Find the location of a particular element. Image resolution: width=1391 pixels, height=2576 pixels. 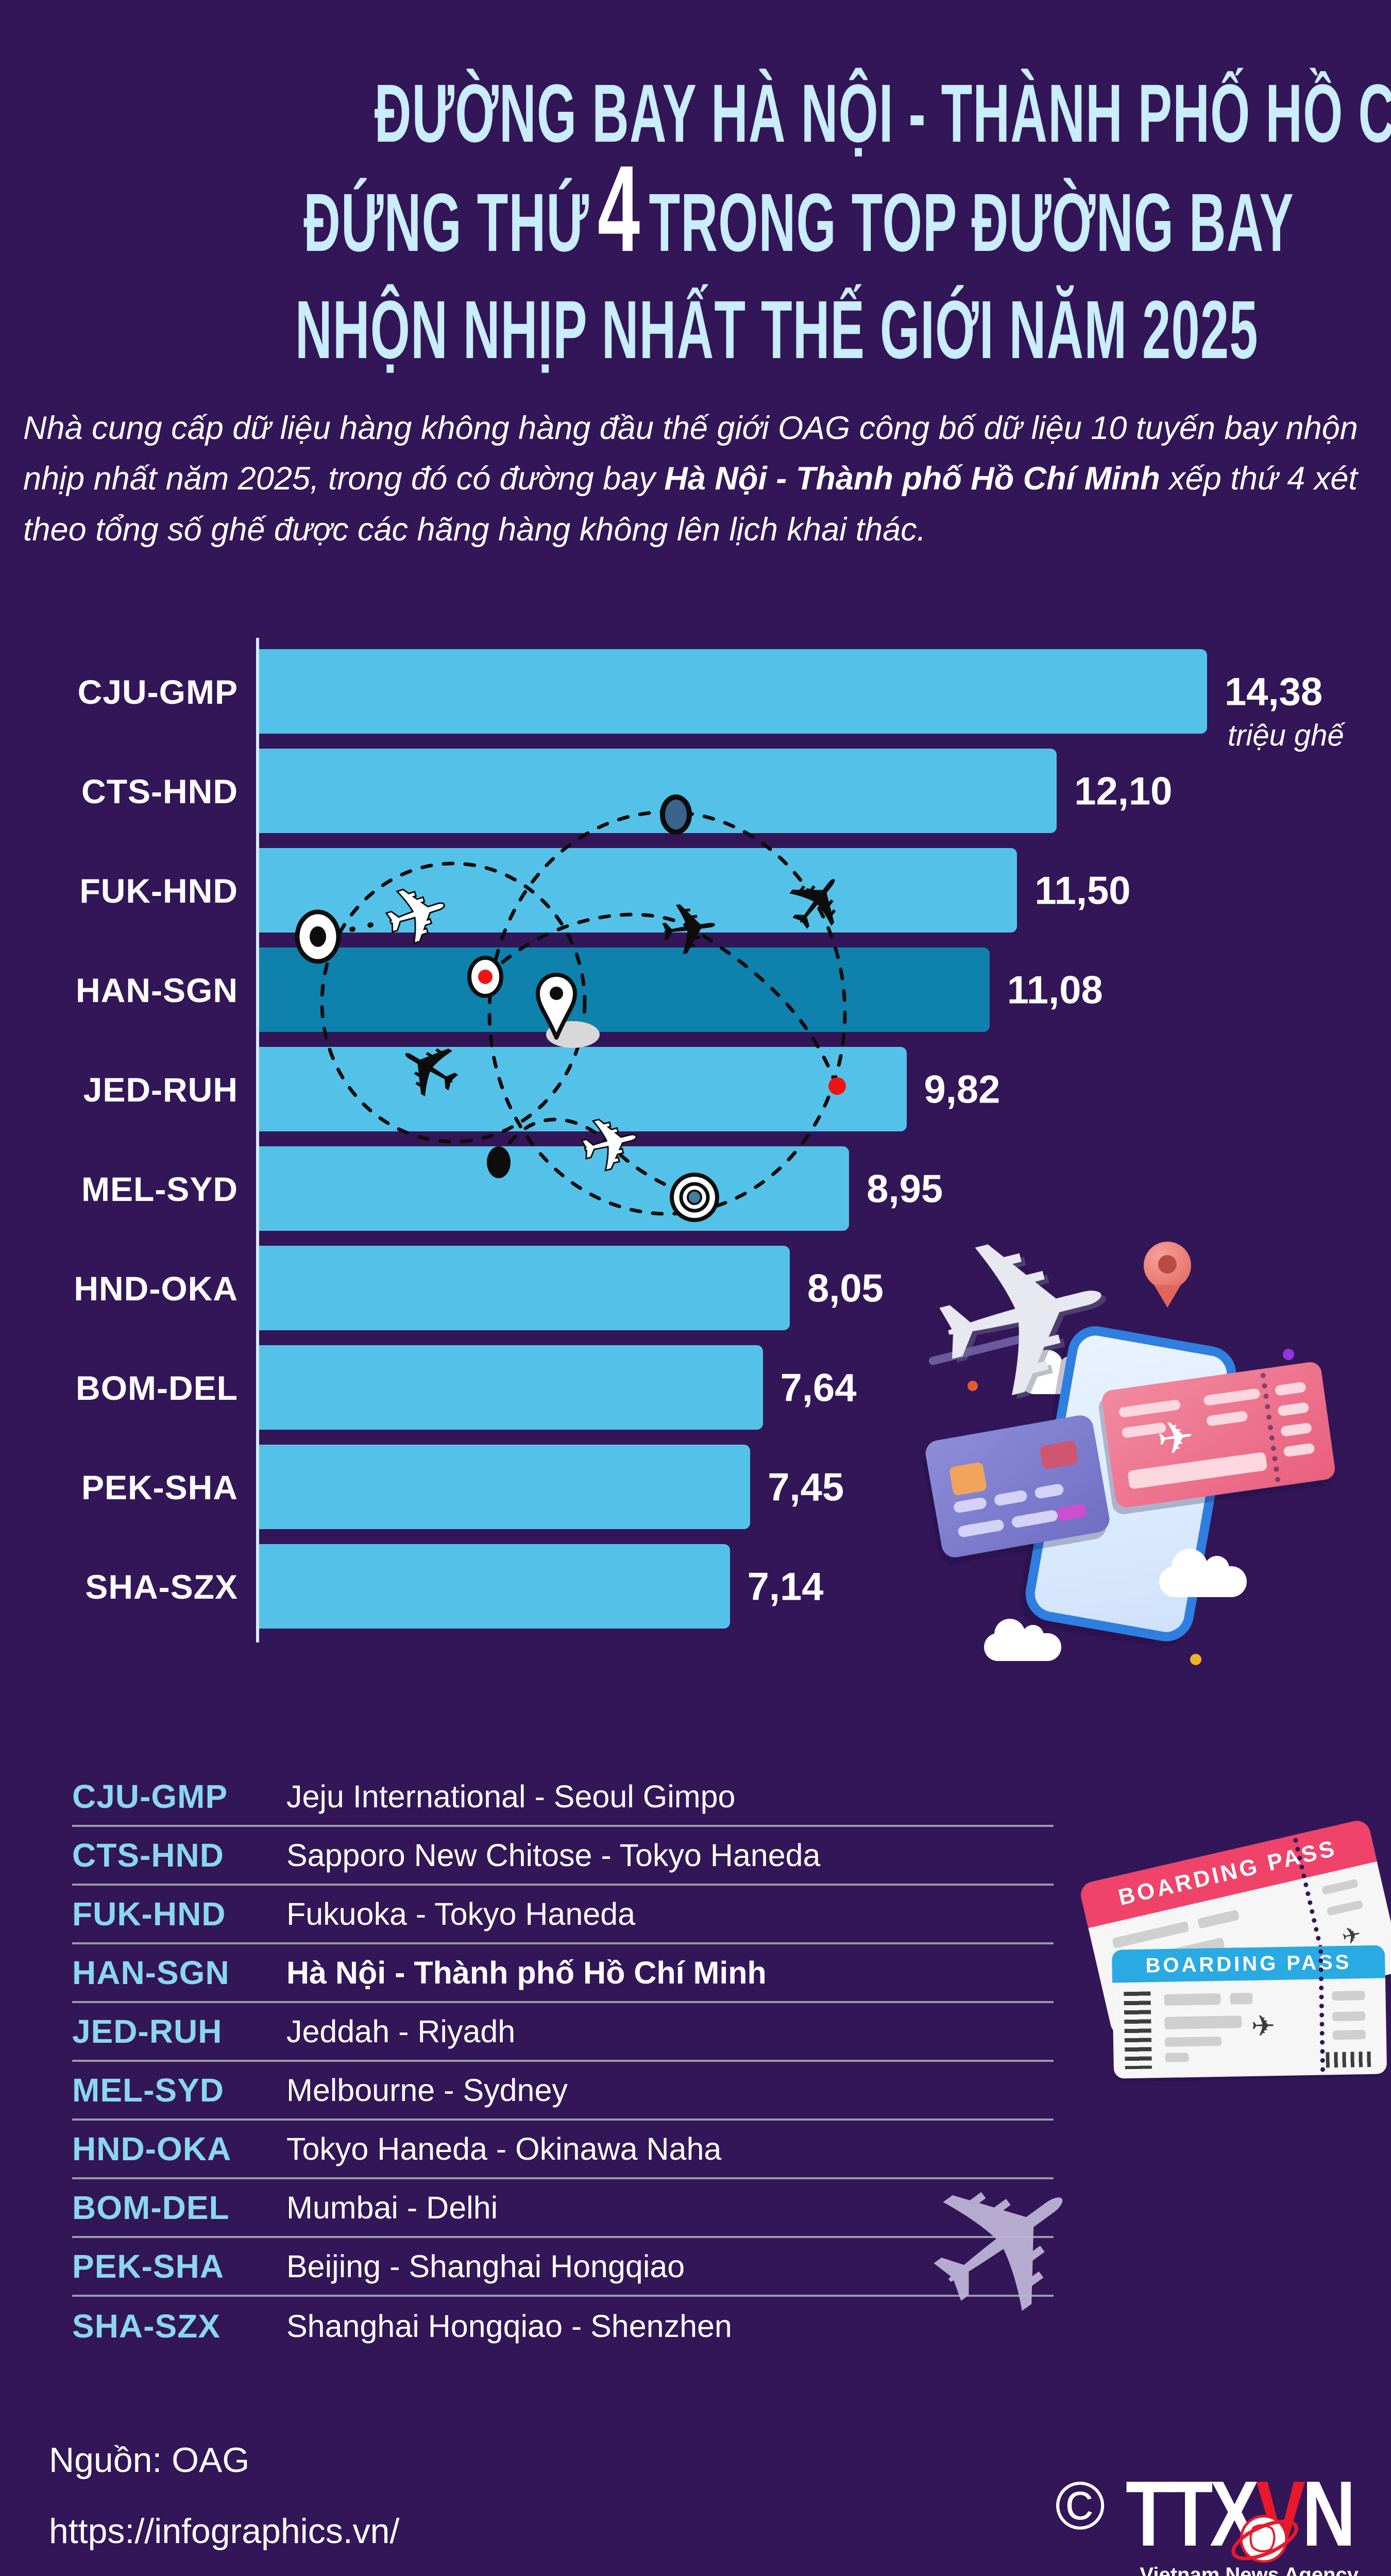

website-url: https://infographics.vn/ is located at coordinates (224, 2531).